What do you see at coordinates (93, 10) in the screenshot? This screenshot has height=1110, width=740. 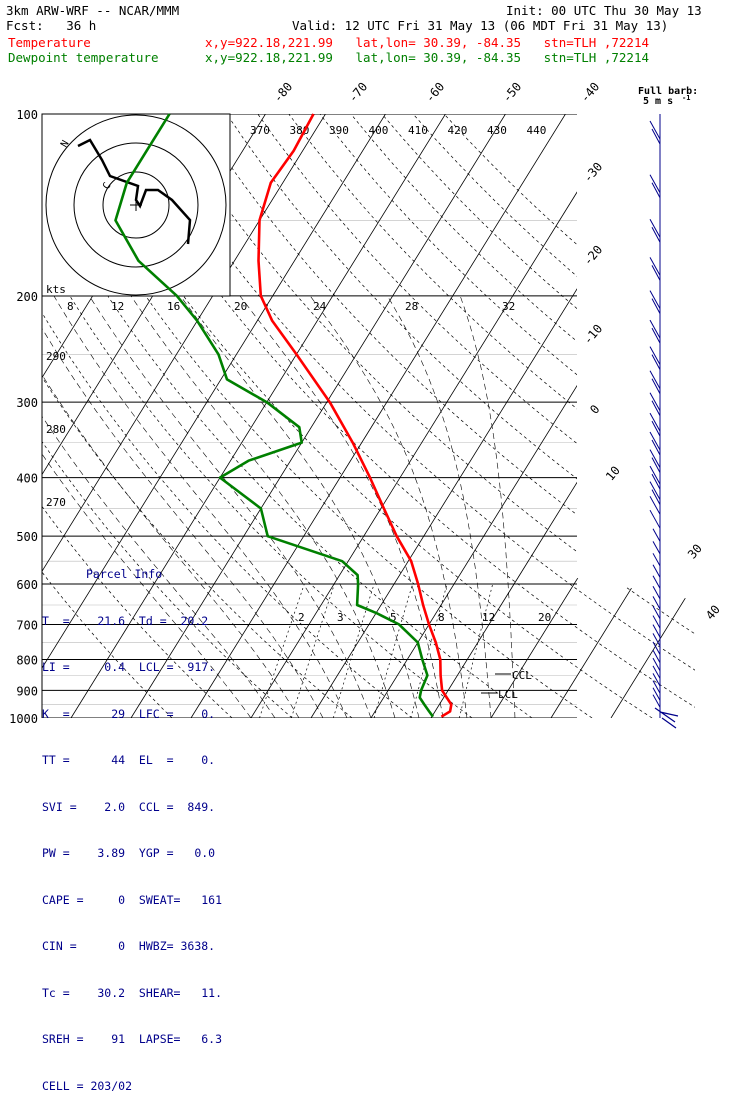 I see `model-title: 3km ARW-WRF -- NCAR/MMM` at bounding box center [93, 10].